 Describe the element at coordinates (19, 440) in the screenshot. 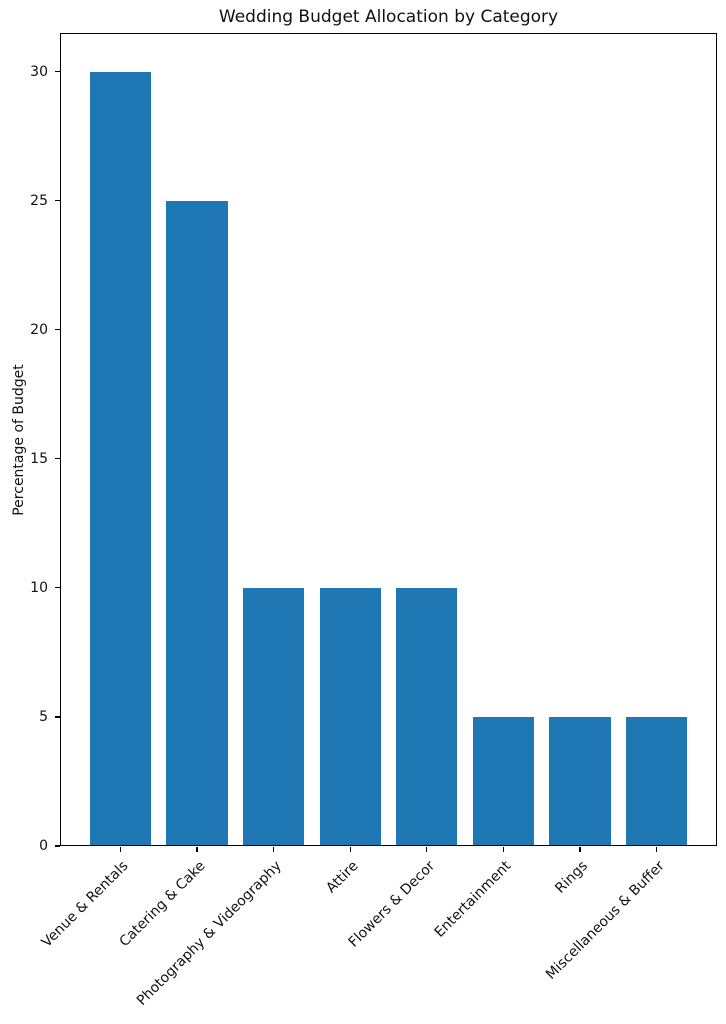

I see `y-axis-label: Percentage of Budget` at that location.